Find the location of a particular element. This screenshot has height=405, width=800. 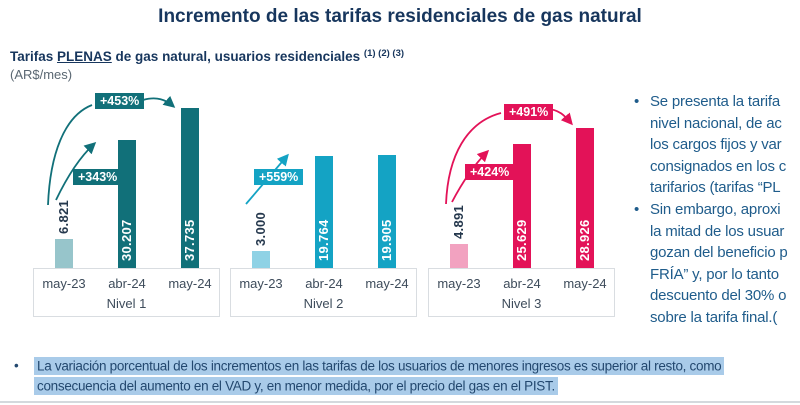

axis-unit-label: (AR$/mes) is located at coordinates (41, 74).